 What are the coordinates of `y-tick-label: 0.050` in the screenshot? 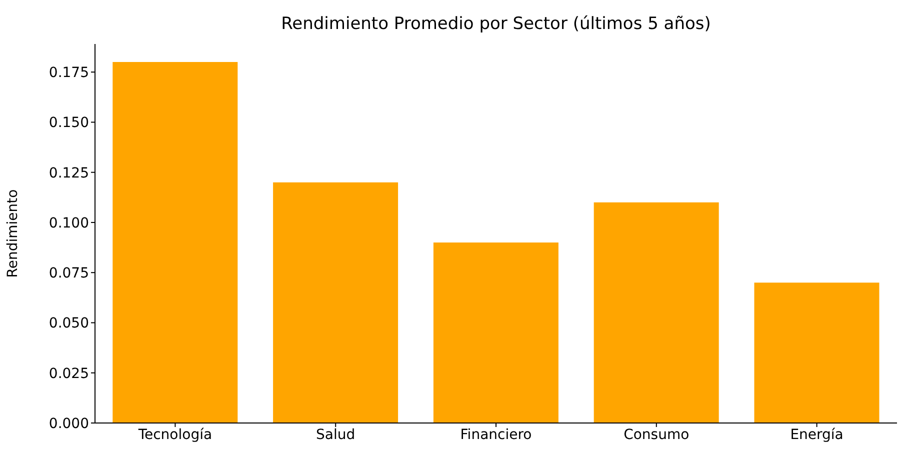 It's located at (68, 324).